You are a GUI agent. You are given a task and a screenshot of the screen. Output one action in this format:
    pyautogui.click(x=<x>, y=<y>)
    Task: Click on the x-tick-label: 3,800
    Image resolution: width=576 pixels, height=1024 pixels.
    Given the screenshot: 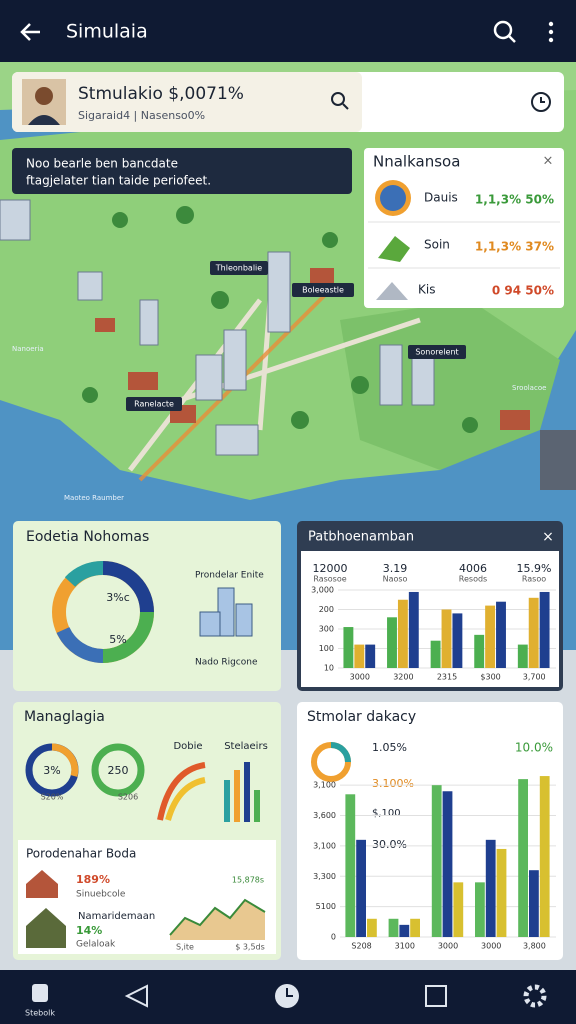 What is the action you would take?
    pyautogui.click(x=534, y=946)
    